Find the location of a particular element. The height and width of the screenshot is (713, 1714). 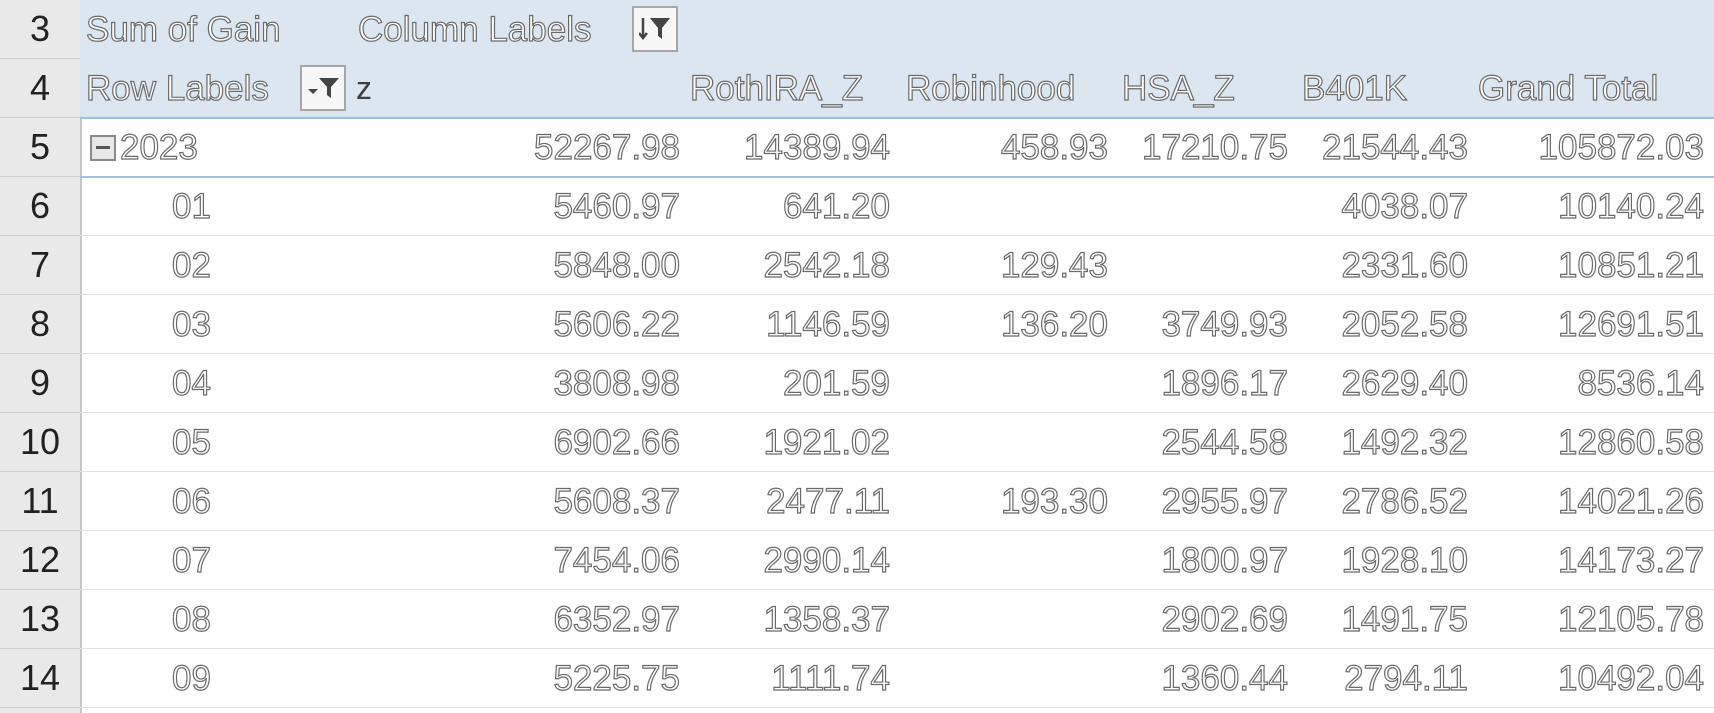

row-number: 7 is located at coordinates (40, 265).